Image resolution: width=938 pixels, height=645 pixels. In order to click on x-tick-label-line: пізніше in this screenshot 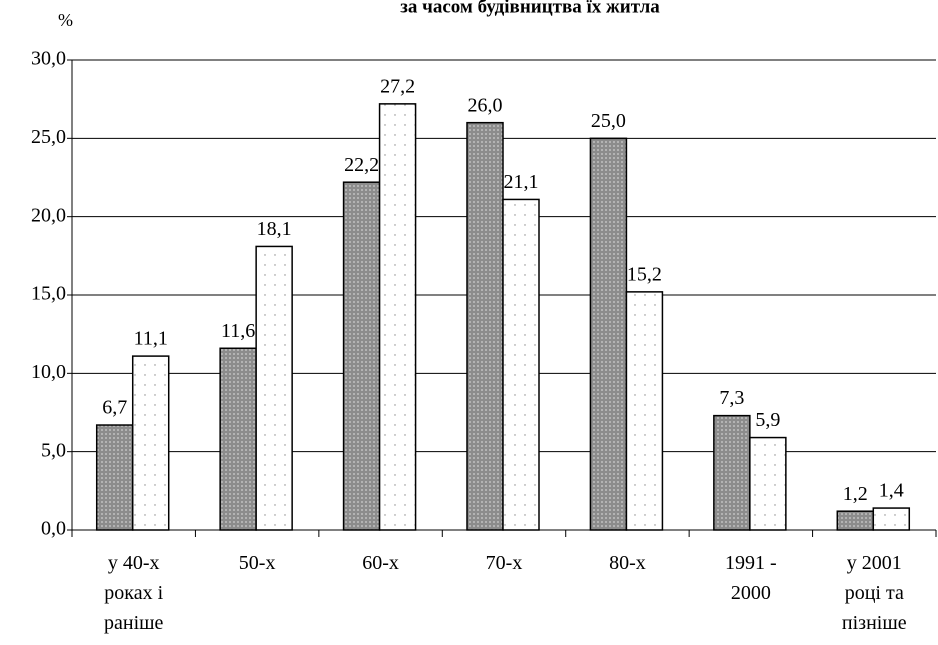, I will do `click(874, 623)`.